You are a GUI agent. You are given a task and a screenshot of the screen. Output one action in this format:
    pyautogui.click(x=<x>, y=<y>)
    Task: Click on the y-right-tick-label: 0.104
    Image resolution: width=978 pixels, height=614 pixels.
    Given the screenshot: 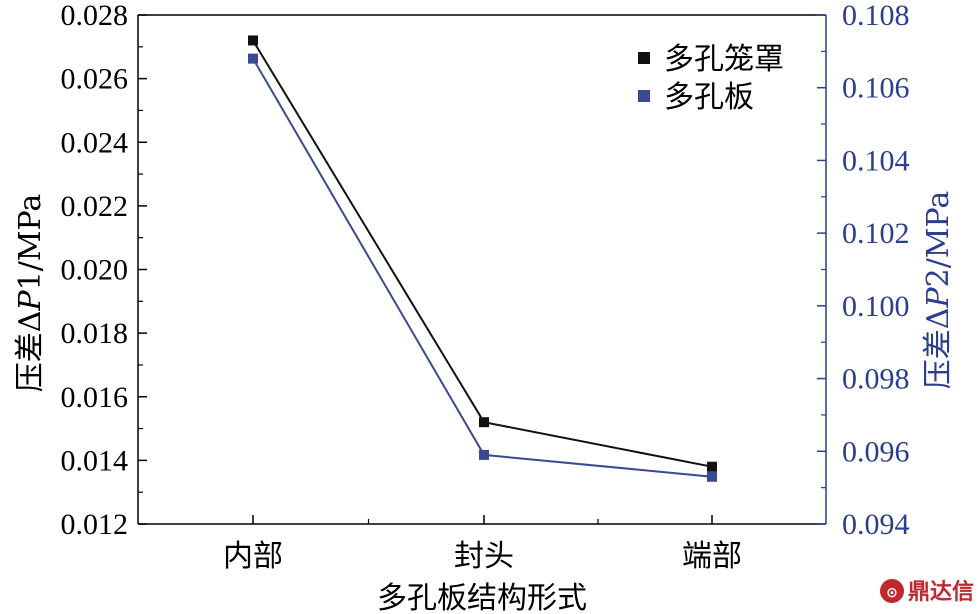 What is the action you would take?
    pyautogui.click(x=876, y=160)
    